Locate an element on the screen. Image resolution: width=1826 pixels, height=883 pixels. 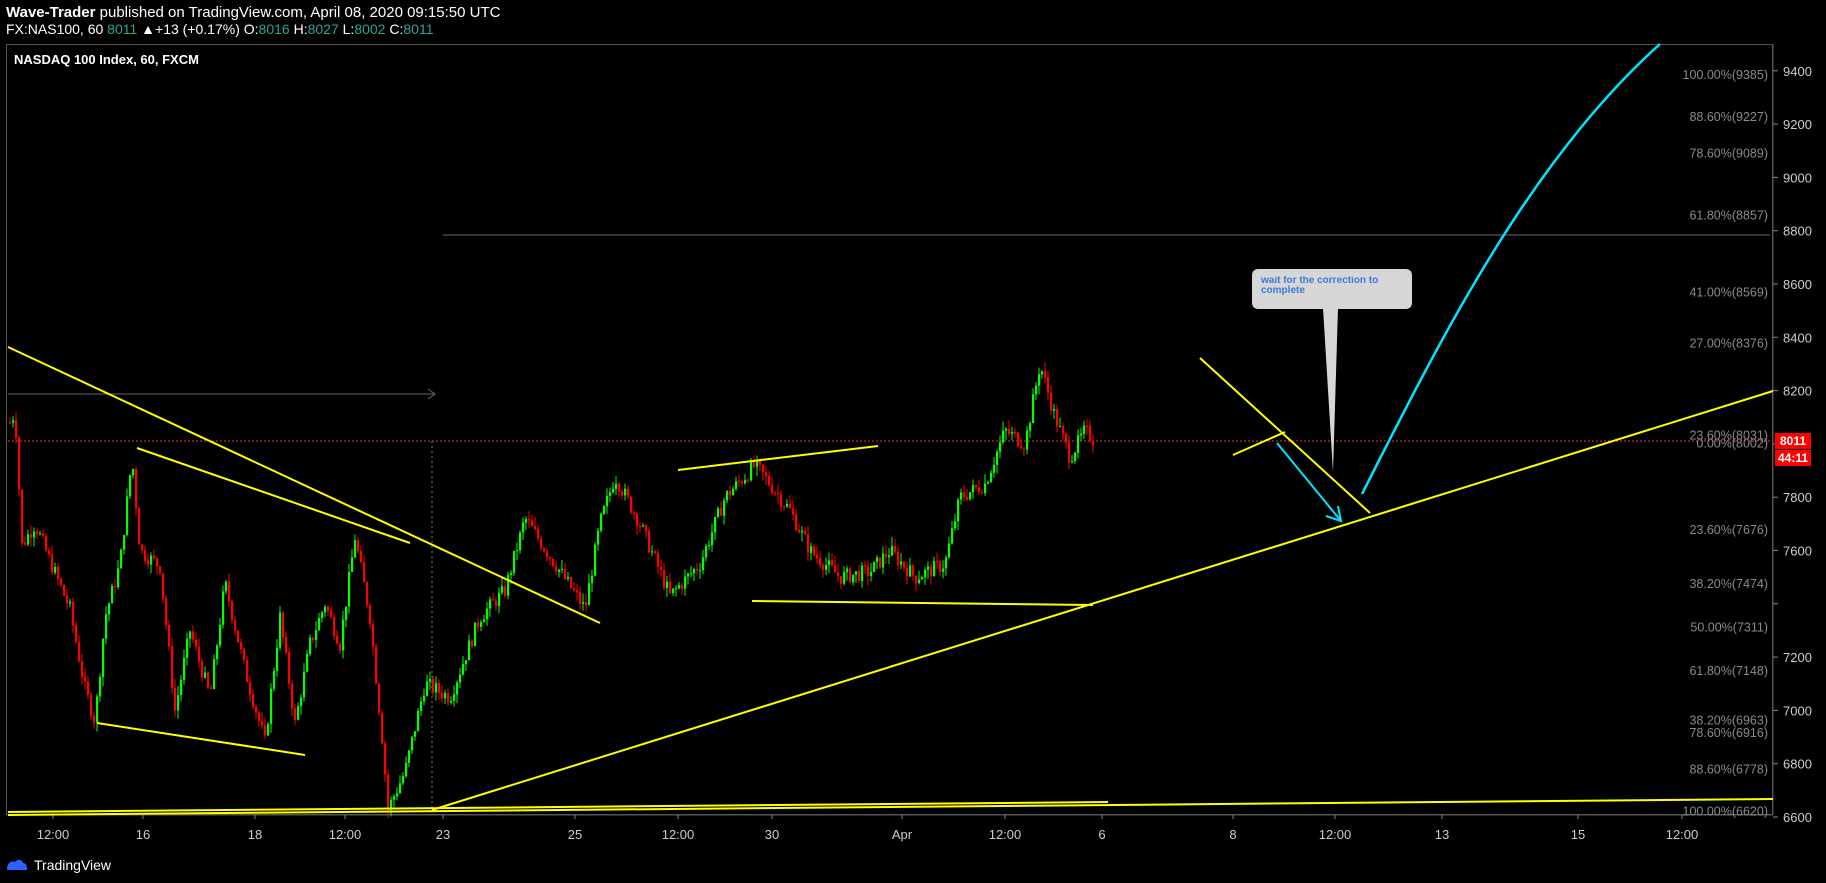
fib-level-label: 78.60%(9089) is located at coordinates (1728, 154).